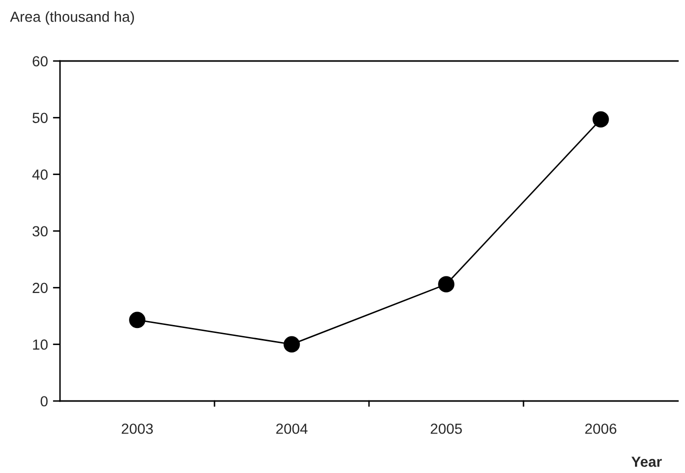 The height and width of the screenshot is (473, 685). Describe the element at coordinates (600, 429) in the screenshot. I see `x-tick-label: 2006` at that location.